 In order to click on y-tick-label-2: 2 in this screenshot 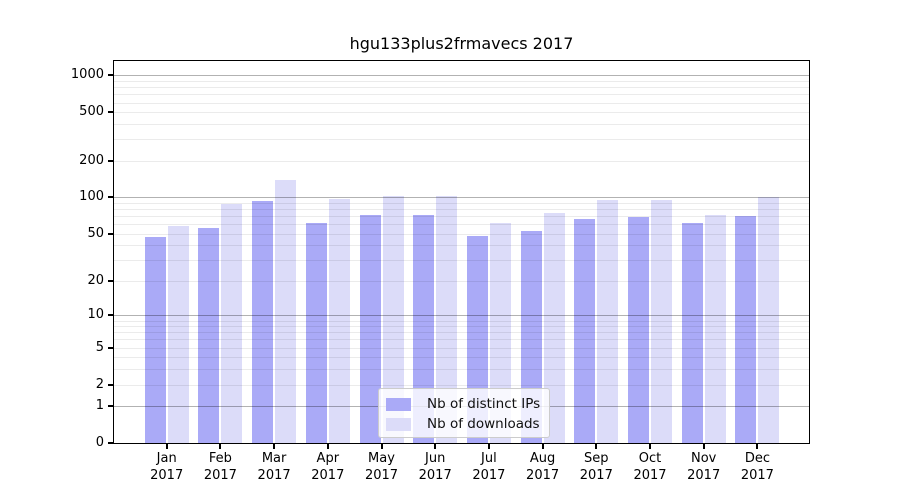, I will do `click(99, 384)`.